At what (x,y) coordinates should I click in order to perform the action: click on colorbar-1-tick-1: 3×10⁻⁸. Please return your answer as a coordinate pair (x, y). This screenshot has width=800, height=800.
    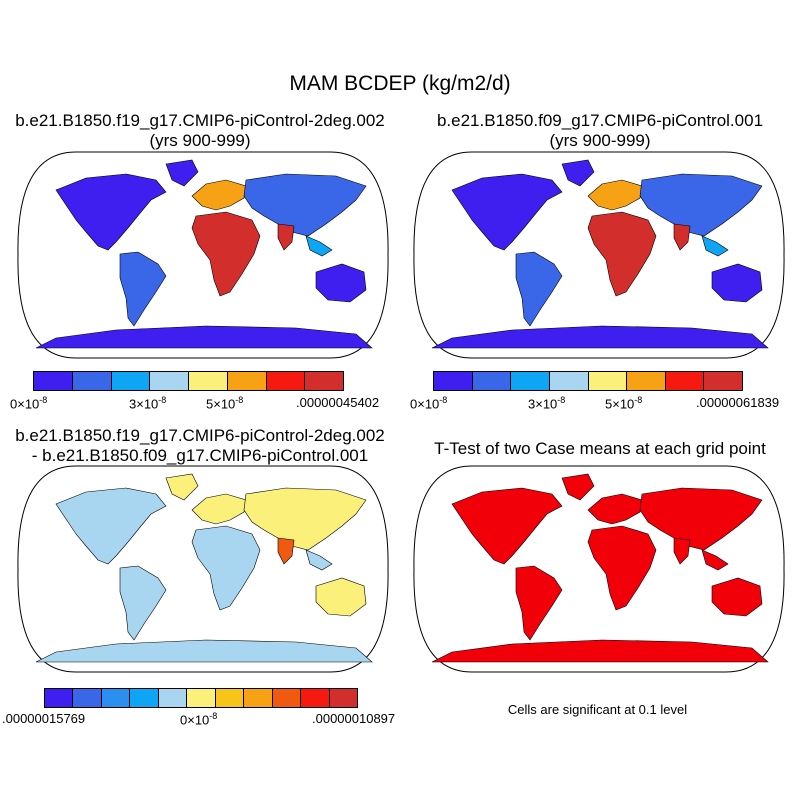
    Looking at the image, I should click on (148, 403).